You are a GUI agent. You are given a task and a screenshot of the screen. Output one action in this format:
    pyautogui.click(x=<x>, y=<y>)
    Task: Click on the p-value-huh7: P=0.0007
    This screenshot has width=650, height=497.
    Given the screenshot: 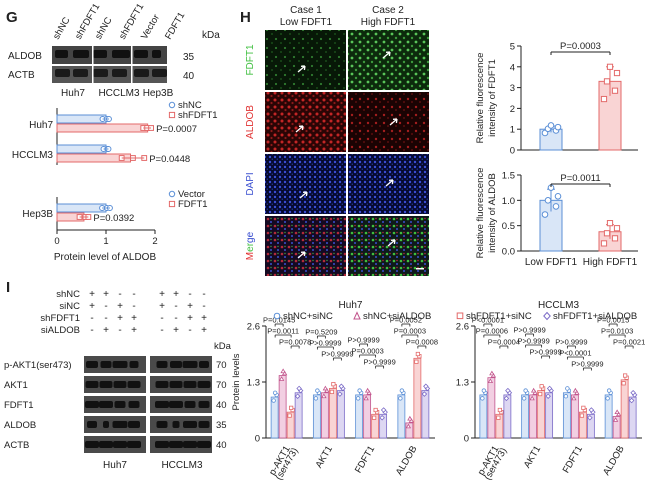 What is the action you would take?
    pyautogui.click(x=176, y=129)
    